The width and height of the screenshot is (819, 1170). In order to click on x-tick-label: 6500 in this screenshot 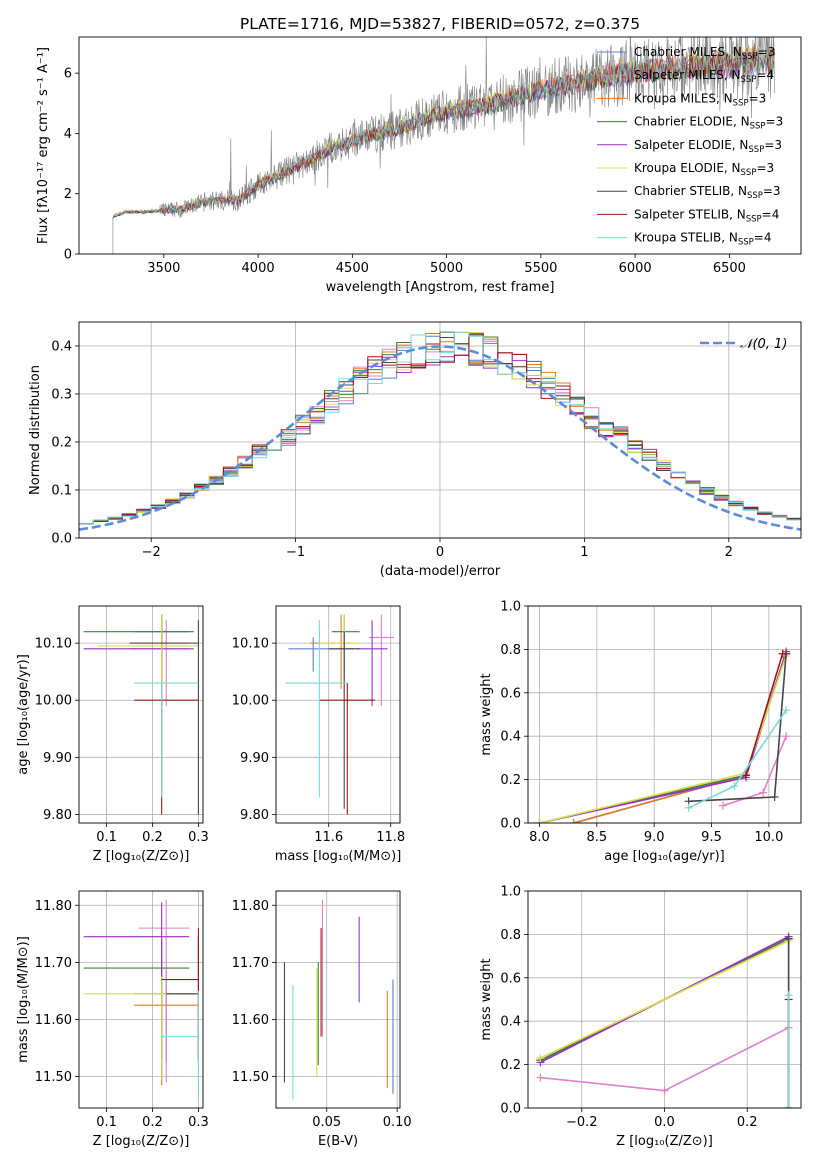, I will do `click(729, 268)`.